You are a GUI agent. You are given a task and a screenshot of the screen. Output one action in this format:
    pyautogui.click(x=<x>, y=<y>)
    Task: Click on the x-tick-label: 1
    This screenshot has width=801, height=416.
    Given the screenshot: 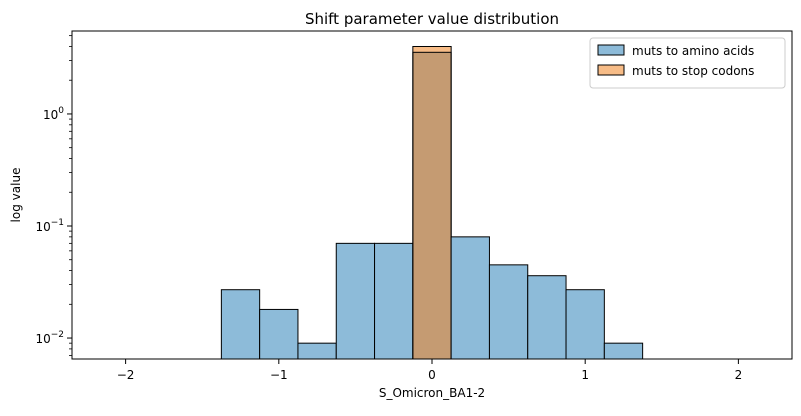 What is the action you would take?
    pyautogui.click(x=585, y=375)
    